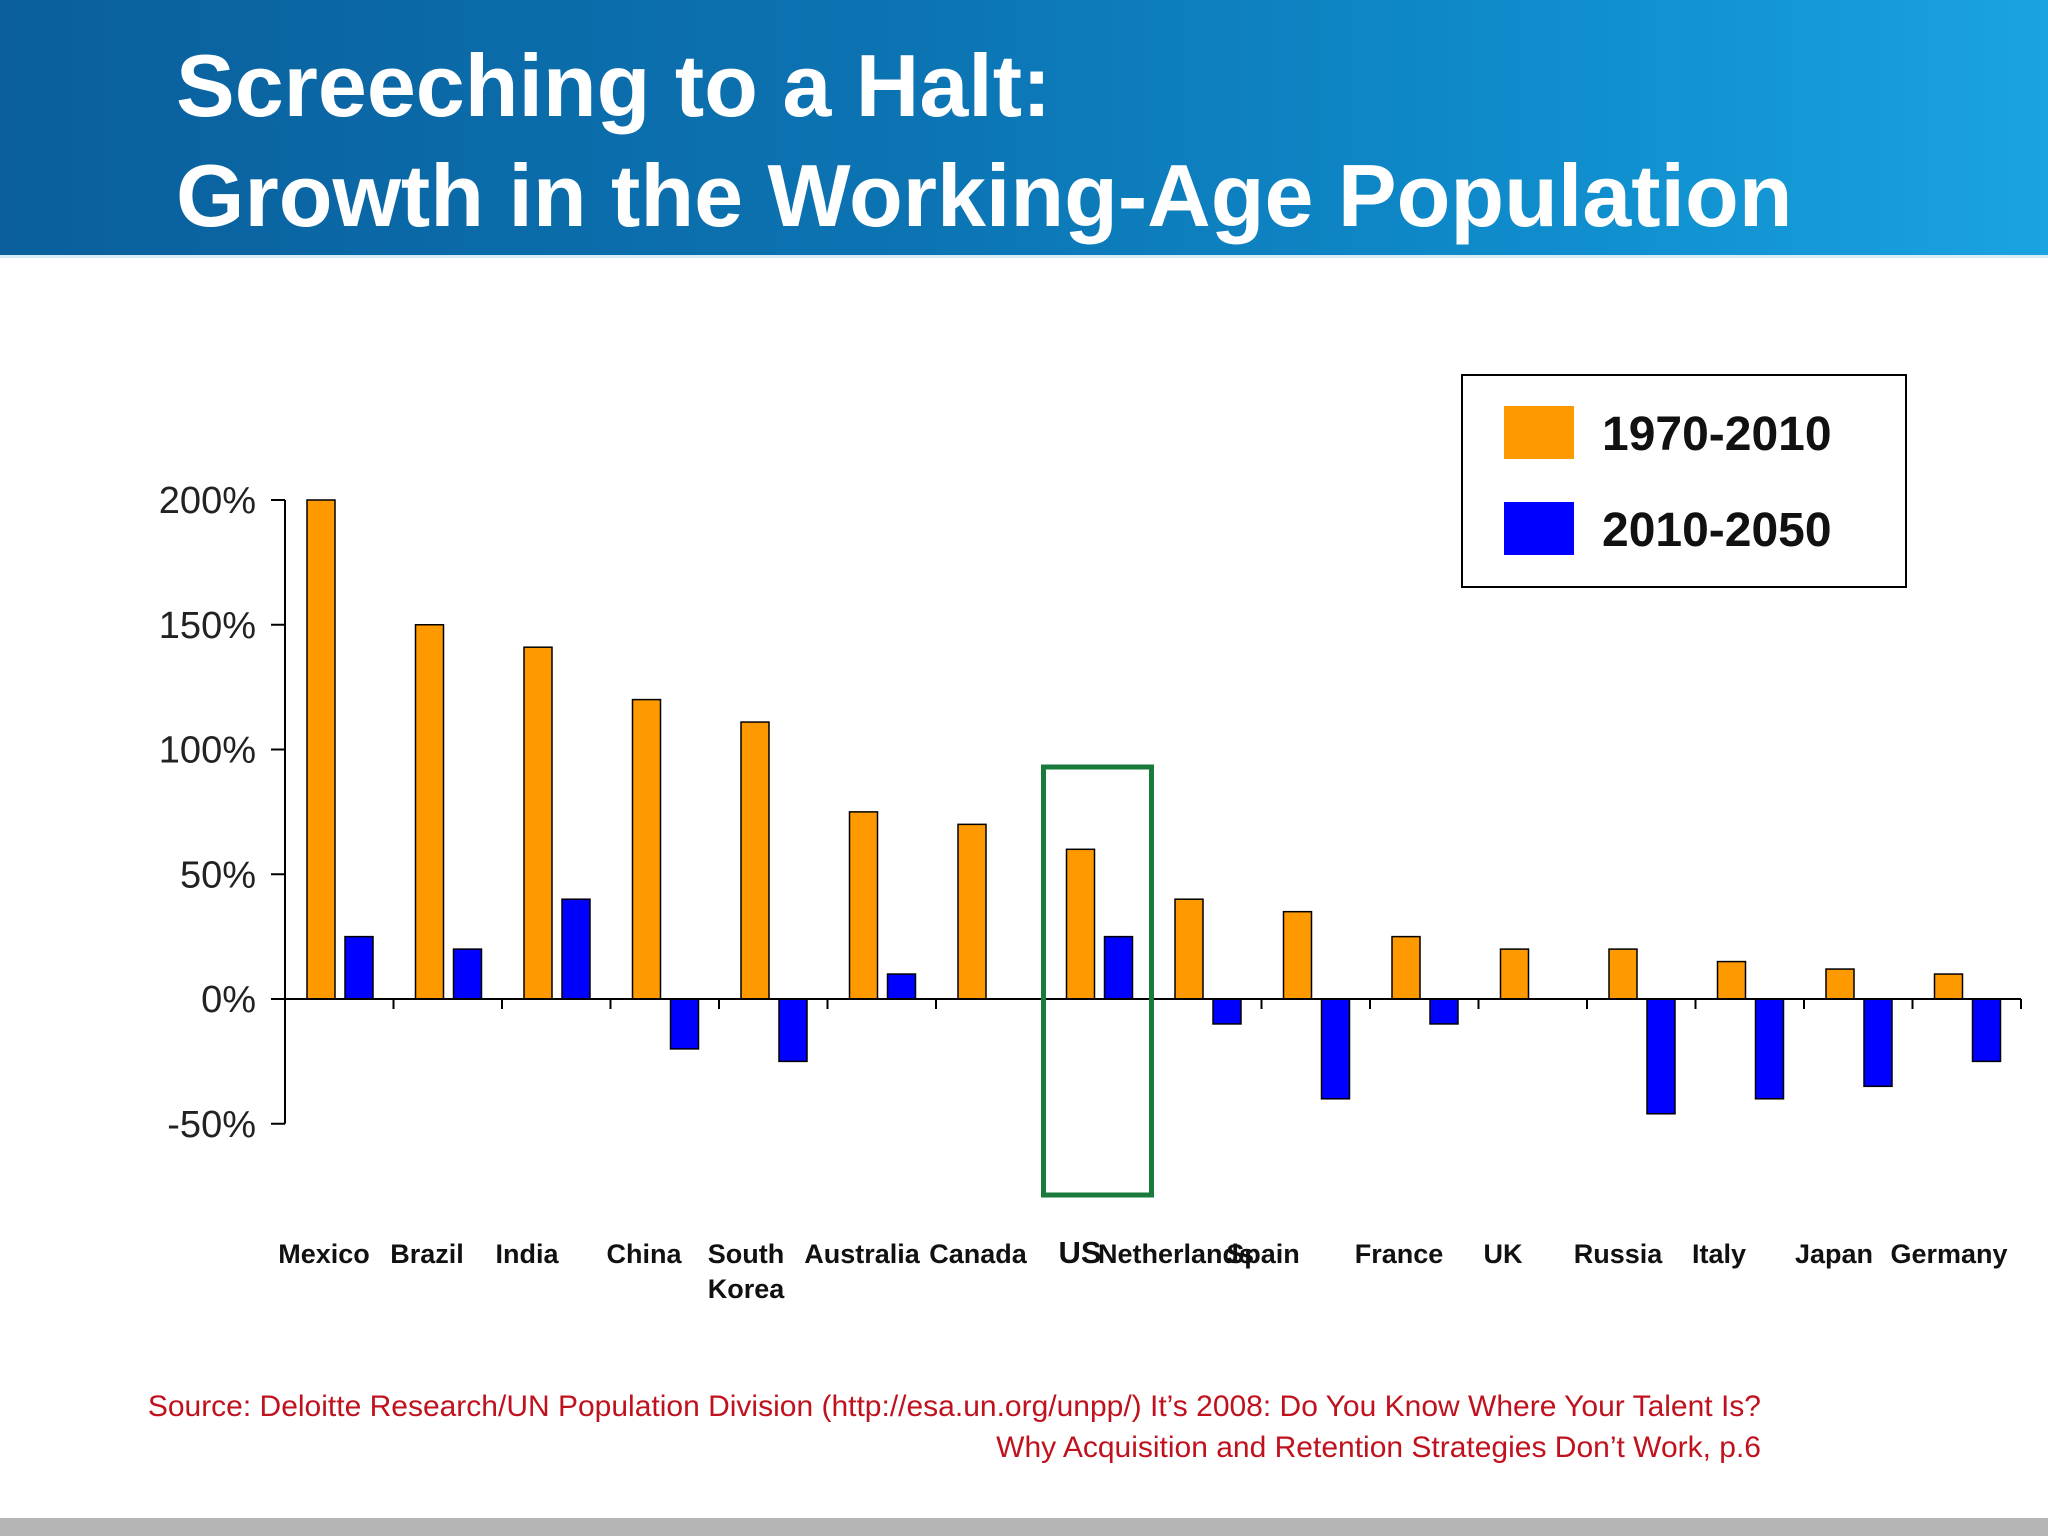 This screenshot has width=2048, height=1536. Describe the element at coordinates (207, 626) in the screenshot. I see `y-tick-label: 150%` at that location.